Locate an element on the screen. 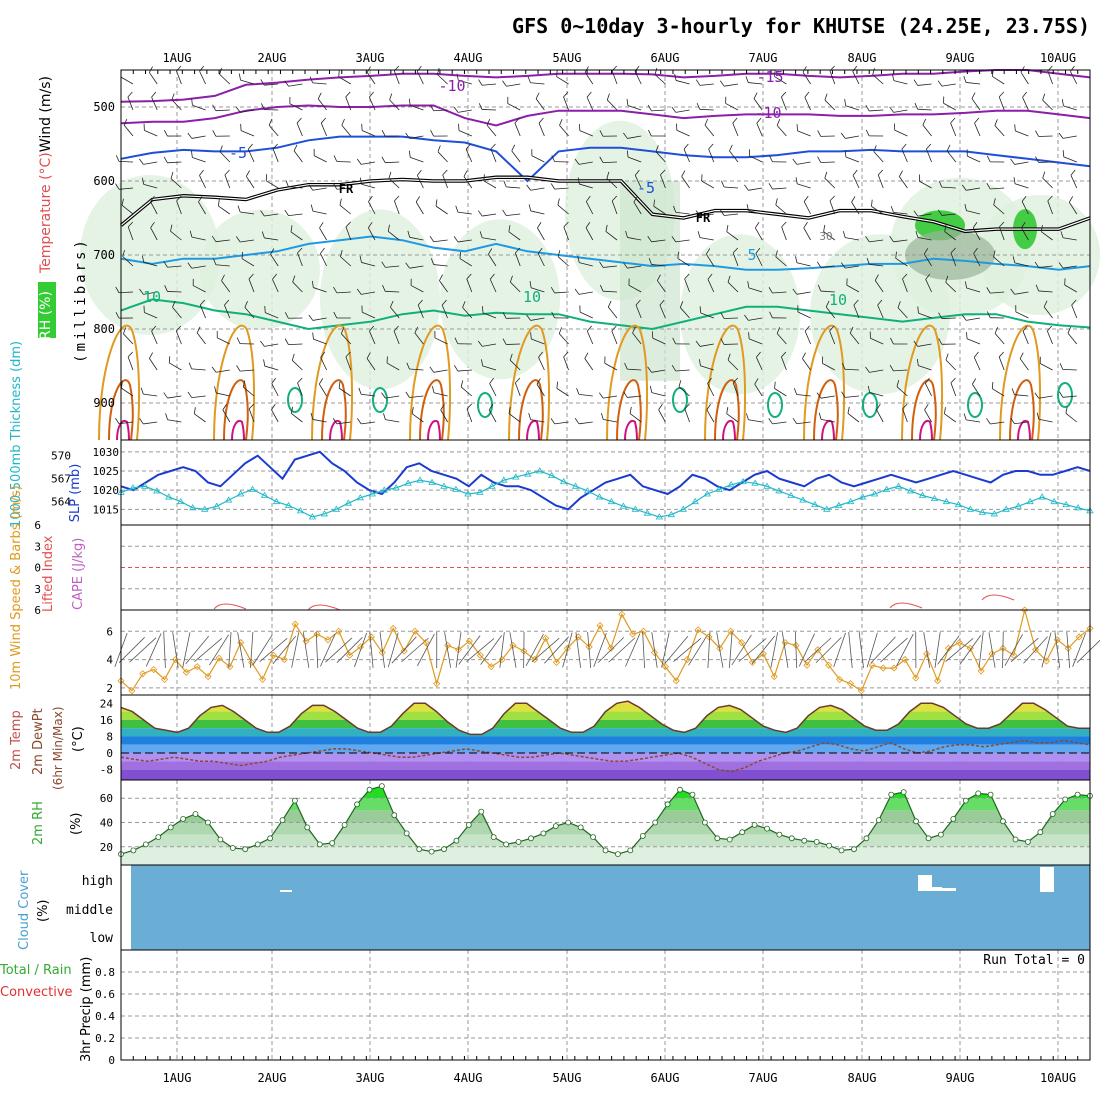 This screenshot has height=1100, width=1100. isotherm-label: -15 is located at coordinates (769, 77).